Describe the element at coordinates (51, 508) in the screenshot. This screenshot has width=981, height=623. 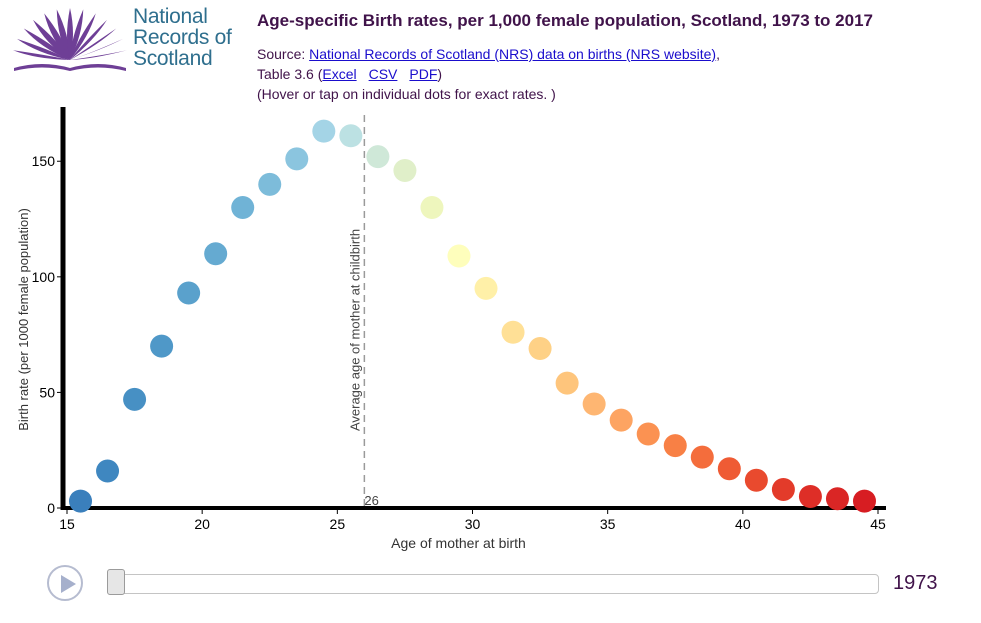
I see `y-tick-label: 0` at that location.